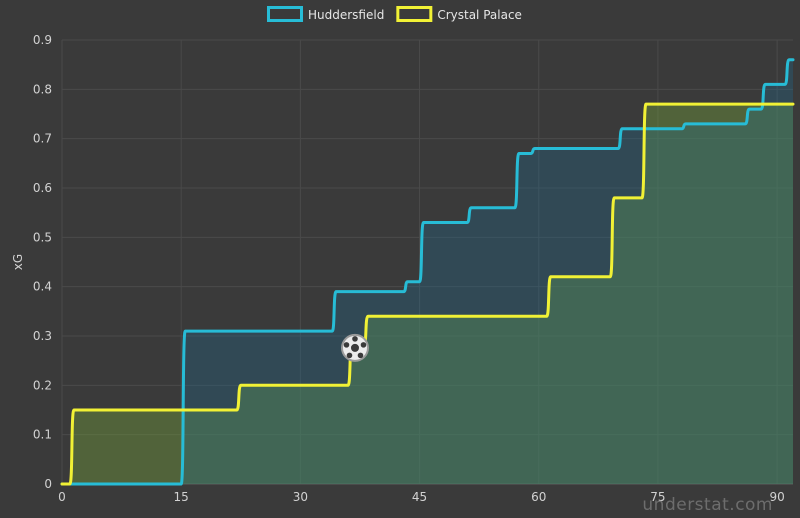 This screenshot has height=518, width=800. I want to click on y-tick-label: 0.7, so click(42, 139).